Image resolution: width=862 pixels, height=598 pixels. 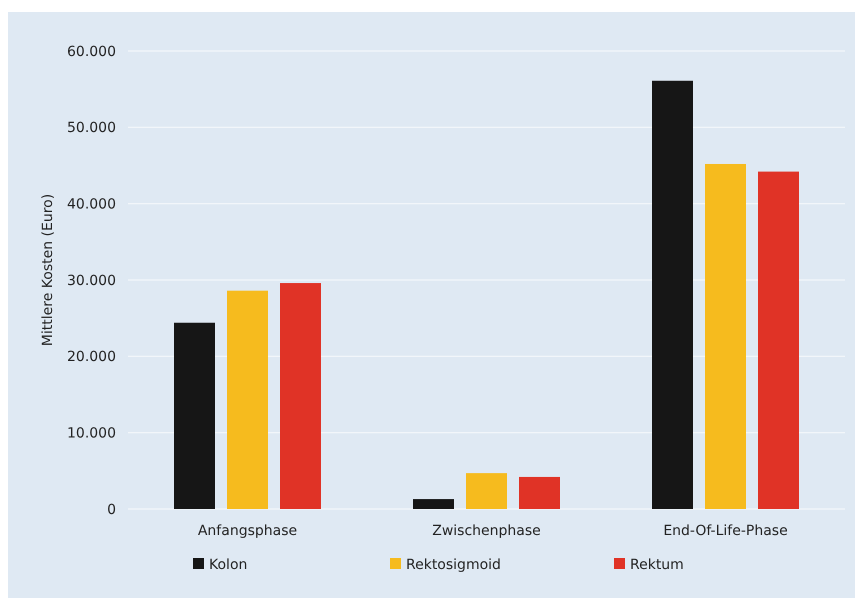 What do you see at coordinates (91, 128) in the screenshot?
I see `y-tick-label: 50.000` at bounding box center [91, 128].